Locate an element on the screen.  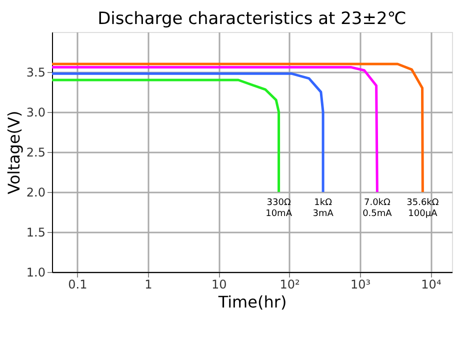
x-tick-label: 10² is located at coordinates (290, 285).